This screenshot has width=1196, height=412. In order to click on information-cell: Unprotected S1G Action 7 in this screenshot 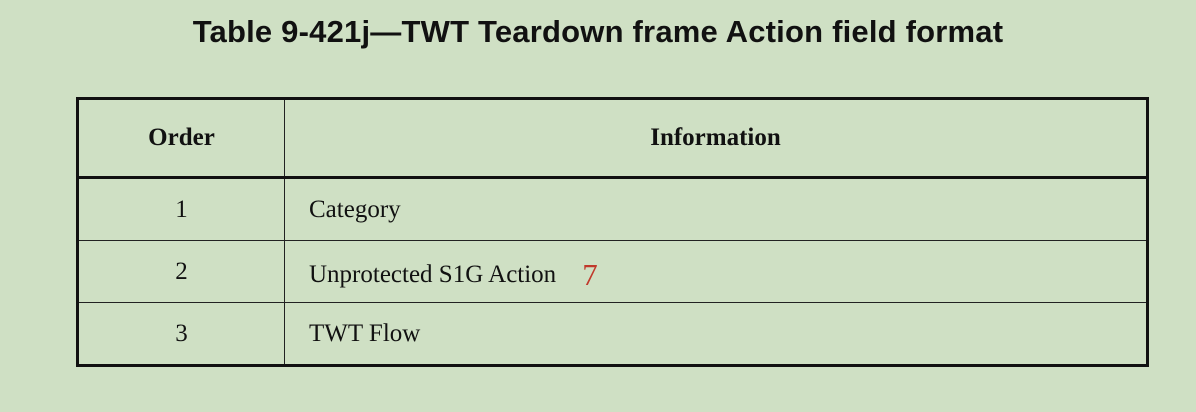, I will do `click(716, 271)`.